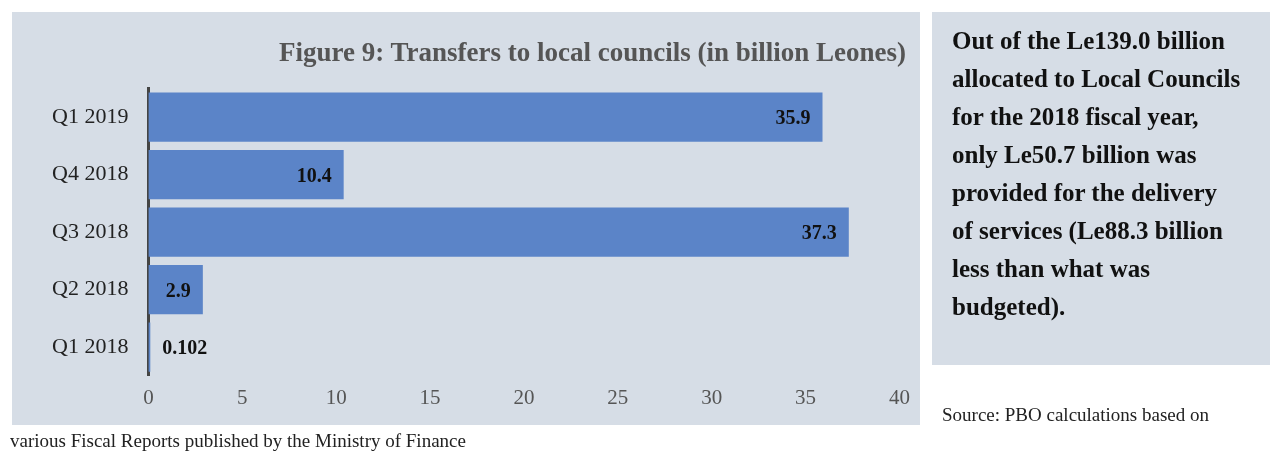 The width and height of the screenshot is (1270, 456). Describe the element at coordinates (793, 117) in the screenshot. I see `data-label: 35.9` at that location.